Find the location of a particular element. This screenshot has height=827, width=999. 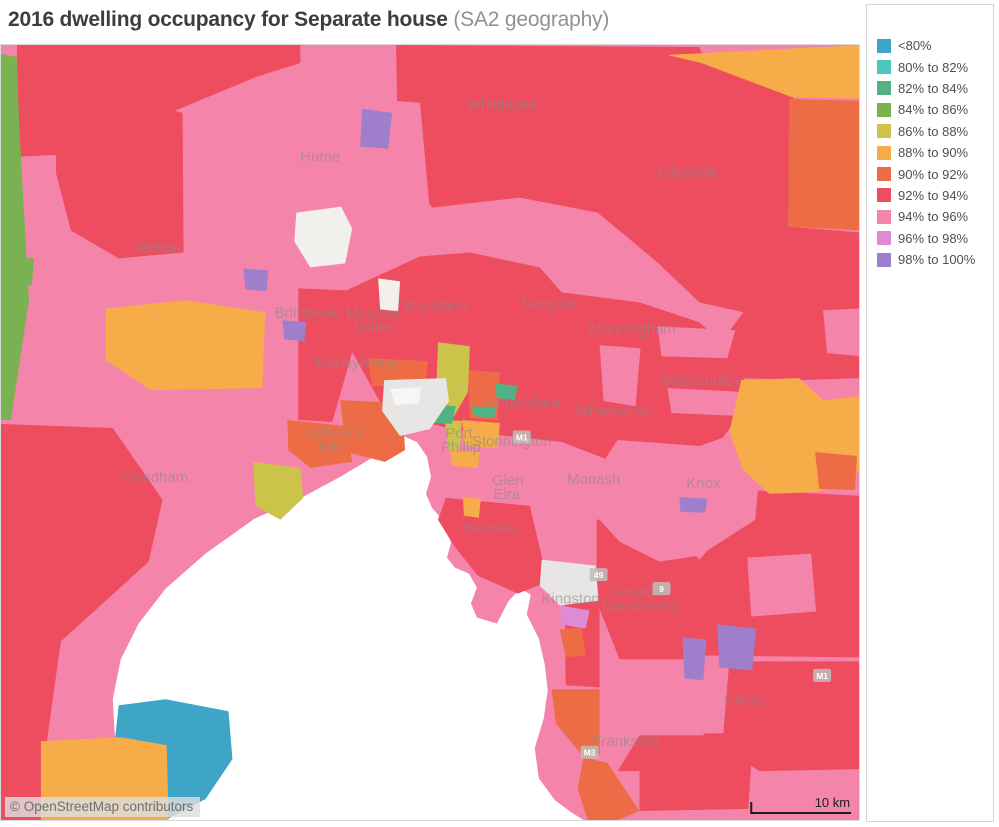

legend-item: 82% to 84% is located at coordinates (930, 88).